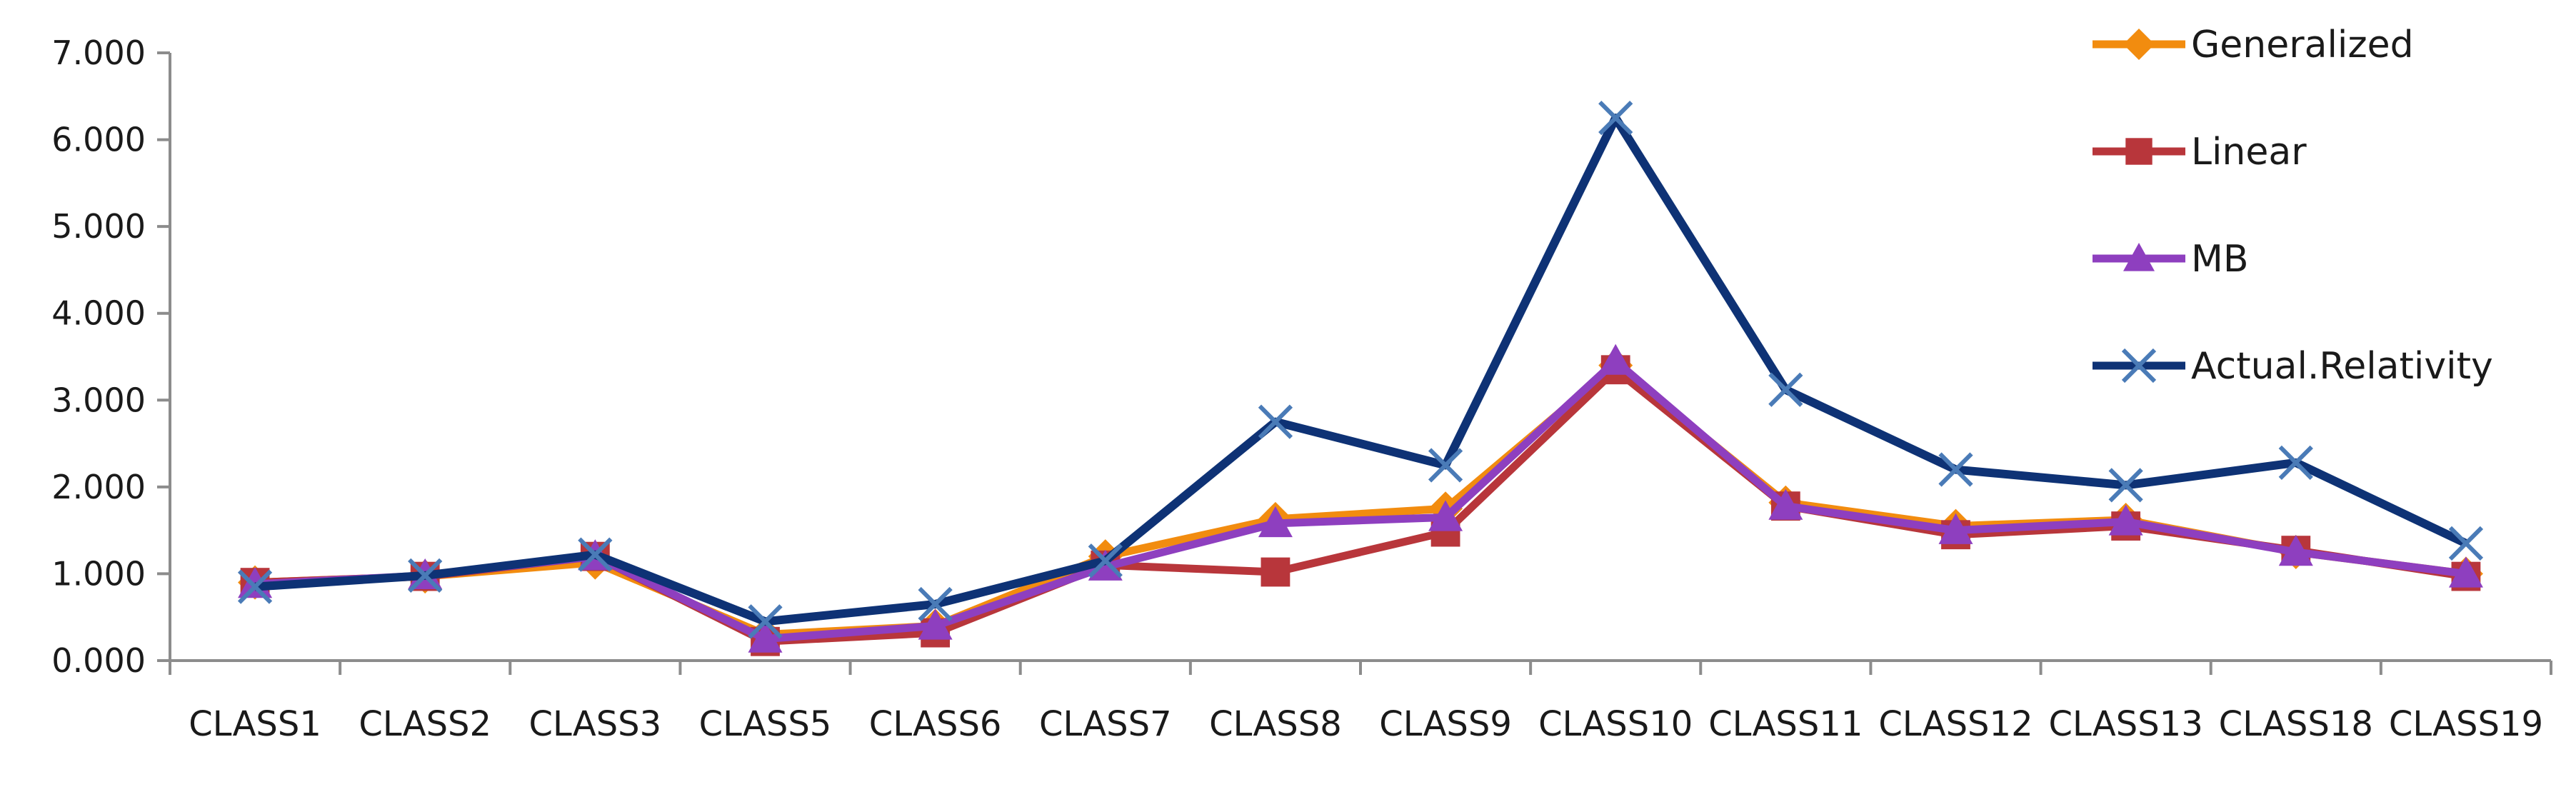 The height and width of the screenshot is (787, 2576). Describe the element at coordinates (98, 573) in the screenshot. I see `y-tick-label: 1.000` at that location.